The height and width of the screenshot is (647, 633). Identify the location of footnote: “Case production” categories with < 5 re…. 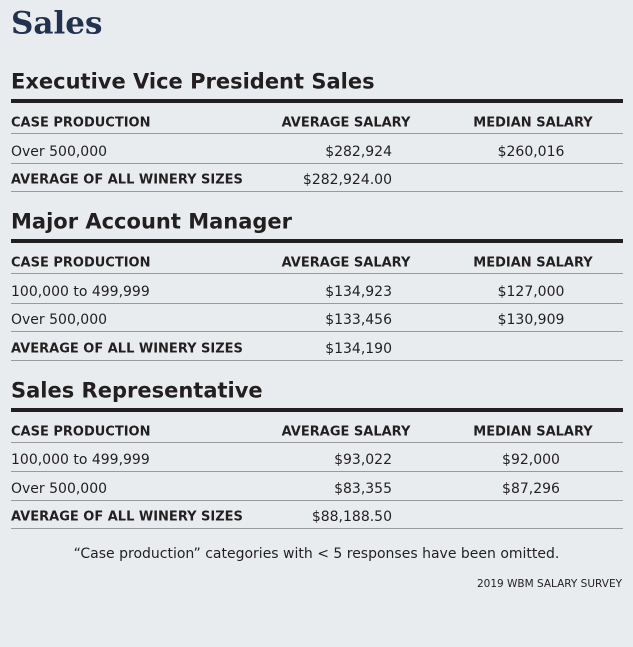
(316, 554).